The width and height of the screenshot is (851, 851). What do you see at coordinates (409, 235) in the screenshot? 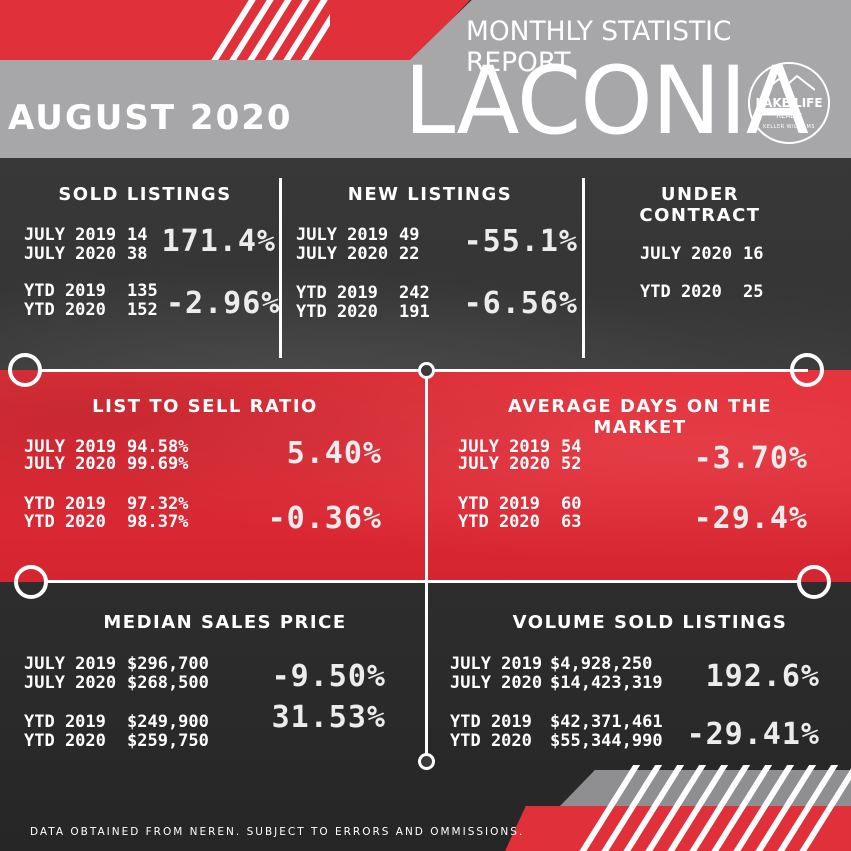
I see `new-row-1-value: 49` at bounding box center [409, 235].